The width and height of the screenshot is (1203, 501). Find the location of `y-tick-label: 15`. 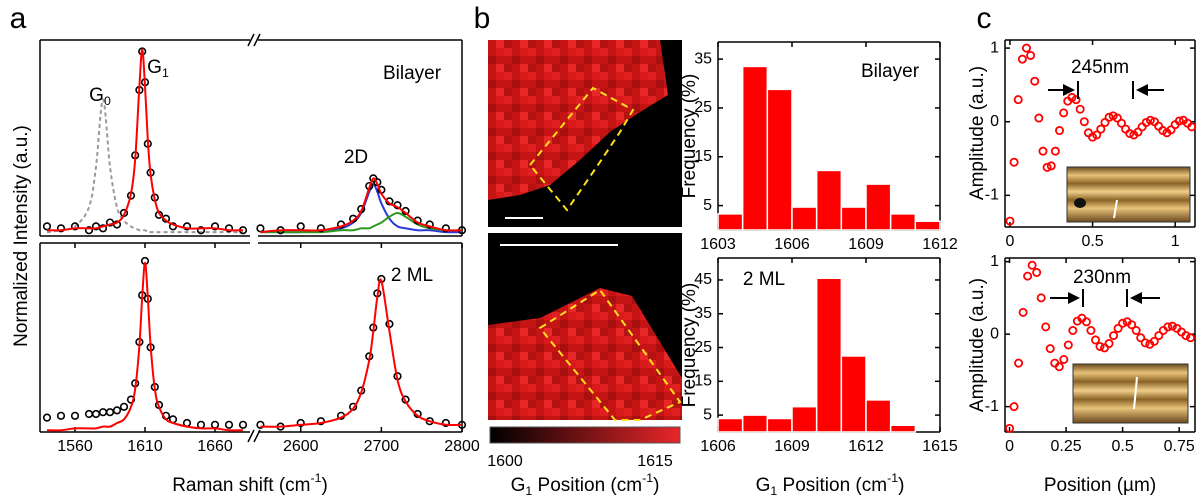

y-tick-label: 15 is located at coordinates (703, 156).